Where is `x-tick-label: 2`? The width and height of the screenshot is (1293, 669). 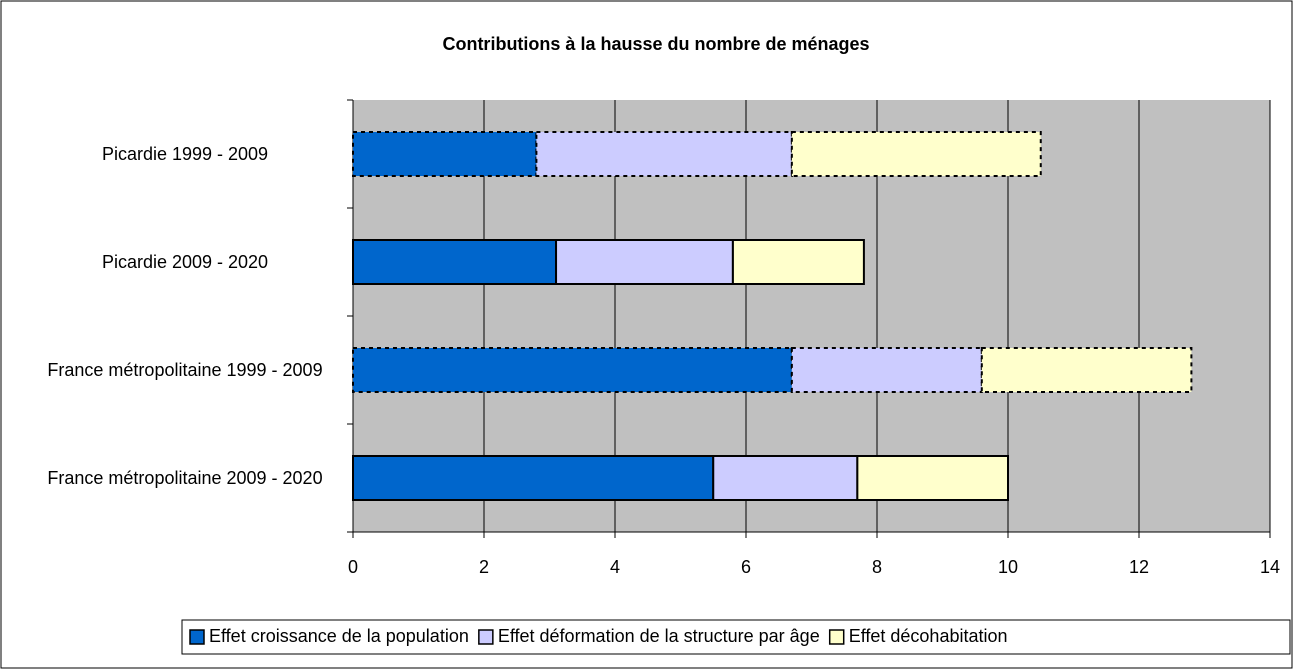
x-tick-label: 2 is located at coordinates (484, 567).